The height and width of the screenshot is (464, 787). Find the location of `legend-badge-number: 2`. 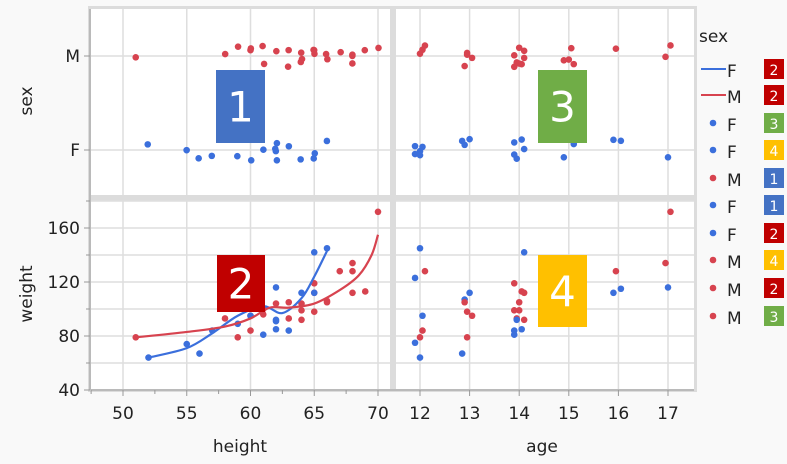

legend-badge-number: 2 is located at coordinates (774, 235).